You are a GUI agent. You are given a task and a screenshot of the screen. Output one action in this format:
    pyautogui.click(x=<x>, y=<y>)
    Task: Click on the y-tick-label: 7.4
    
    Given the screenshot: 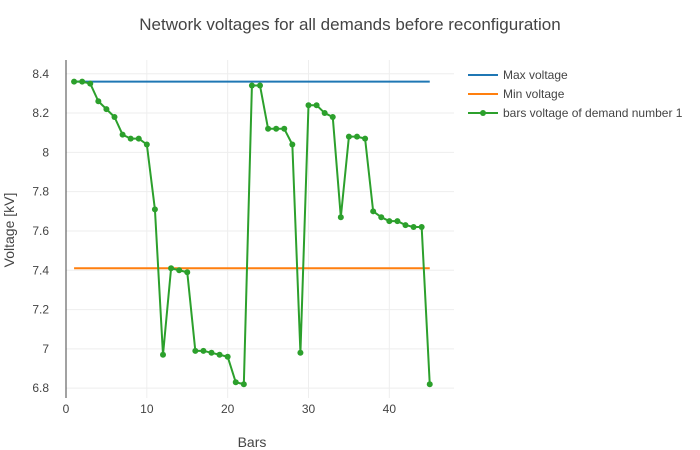 What is the action you would take?
    pyautogui.click(x=40, y=270)
    